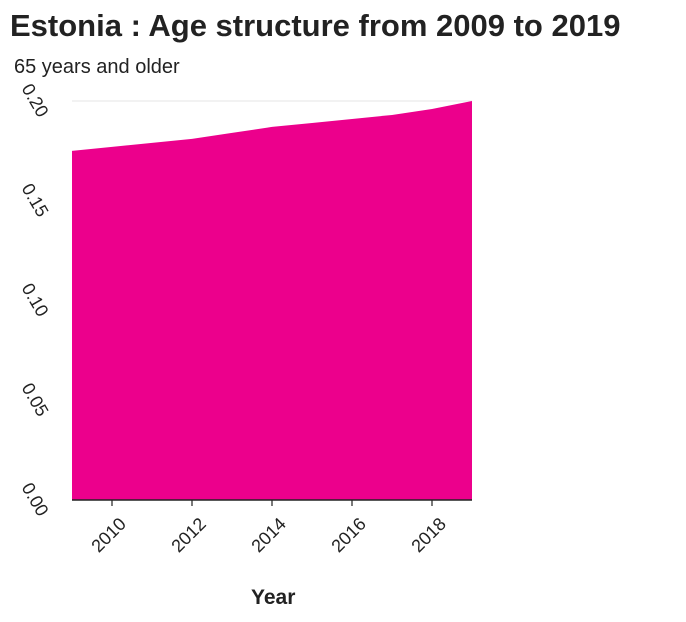  I want to click on x-tick-label: 2016, so click(348, 535).